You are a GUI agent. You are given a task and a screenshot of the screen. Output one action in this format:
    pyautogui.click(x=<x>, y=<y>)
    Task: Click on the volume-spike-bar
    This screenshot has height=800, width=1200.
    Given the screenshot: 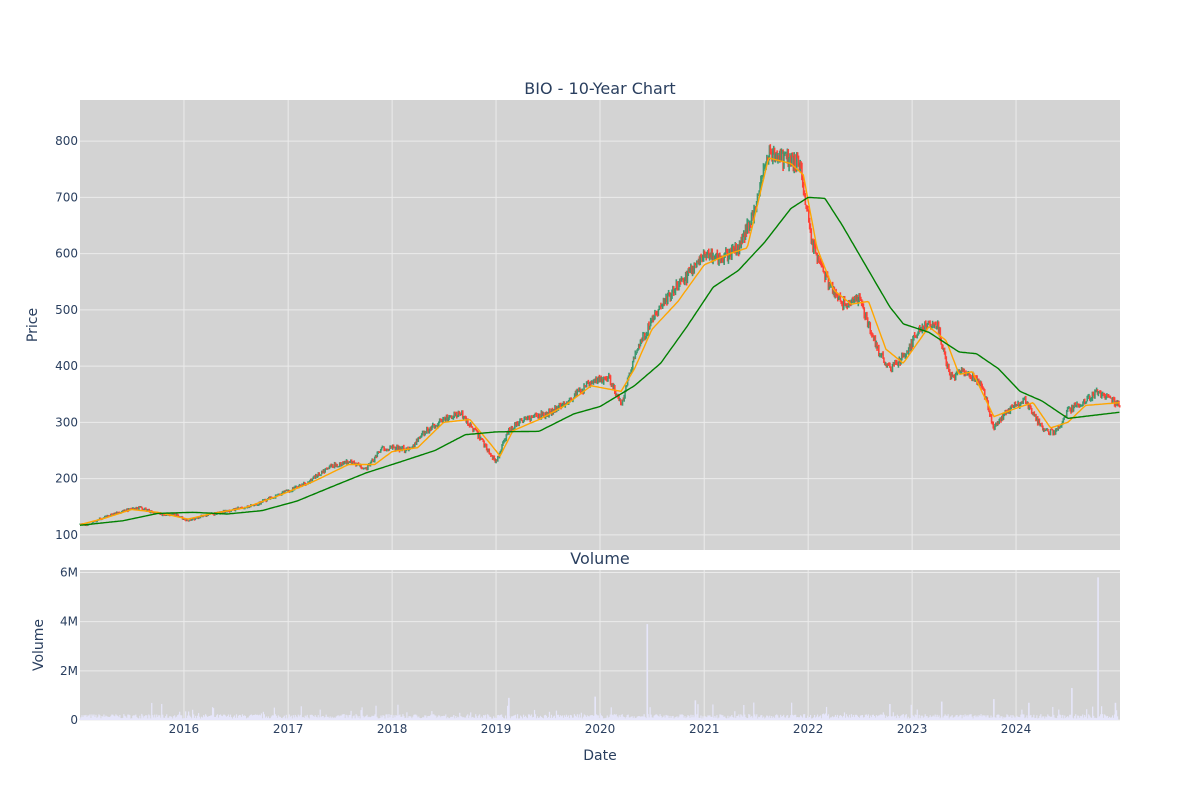 What is the action you would take?
    pyautogui.click(x=695, y=710)
    